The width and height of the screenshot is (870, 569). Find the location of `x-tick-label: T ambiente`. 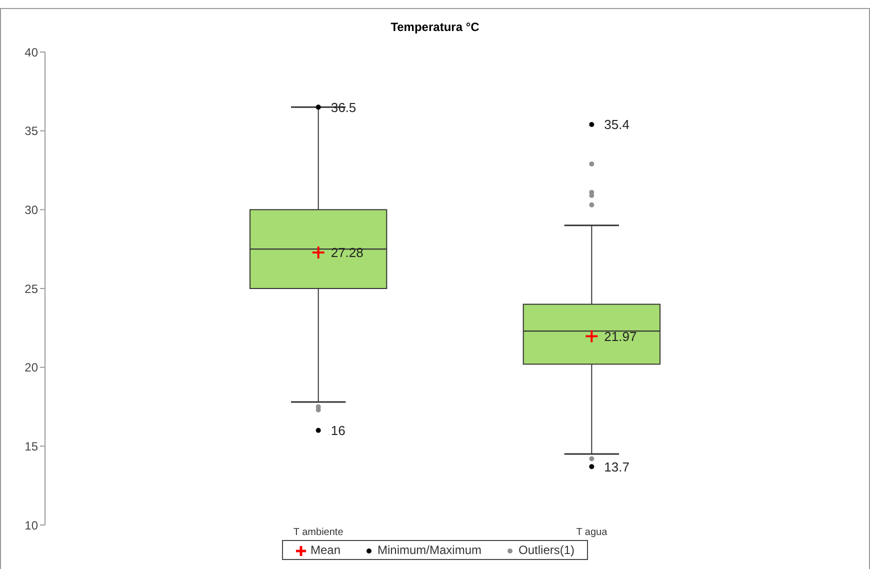

x-tick-label: T ambiente is located at coordinates (318, 532).